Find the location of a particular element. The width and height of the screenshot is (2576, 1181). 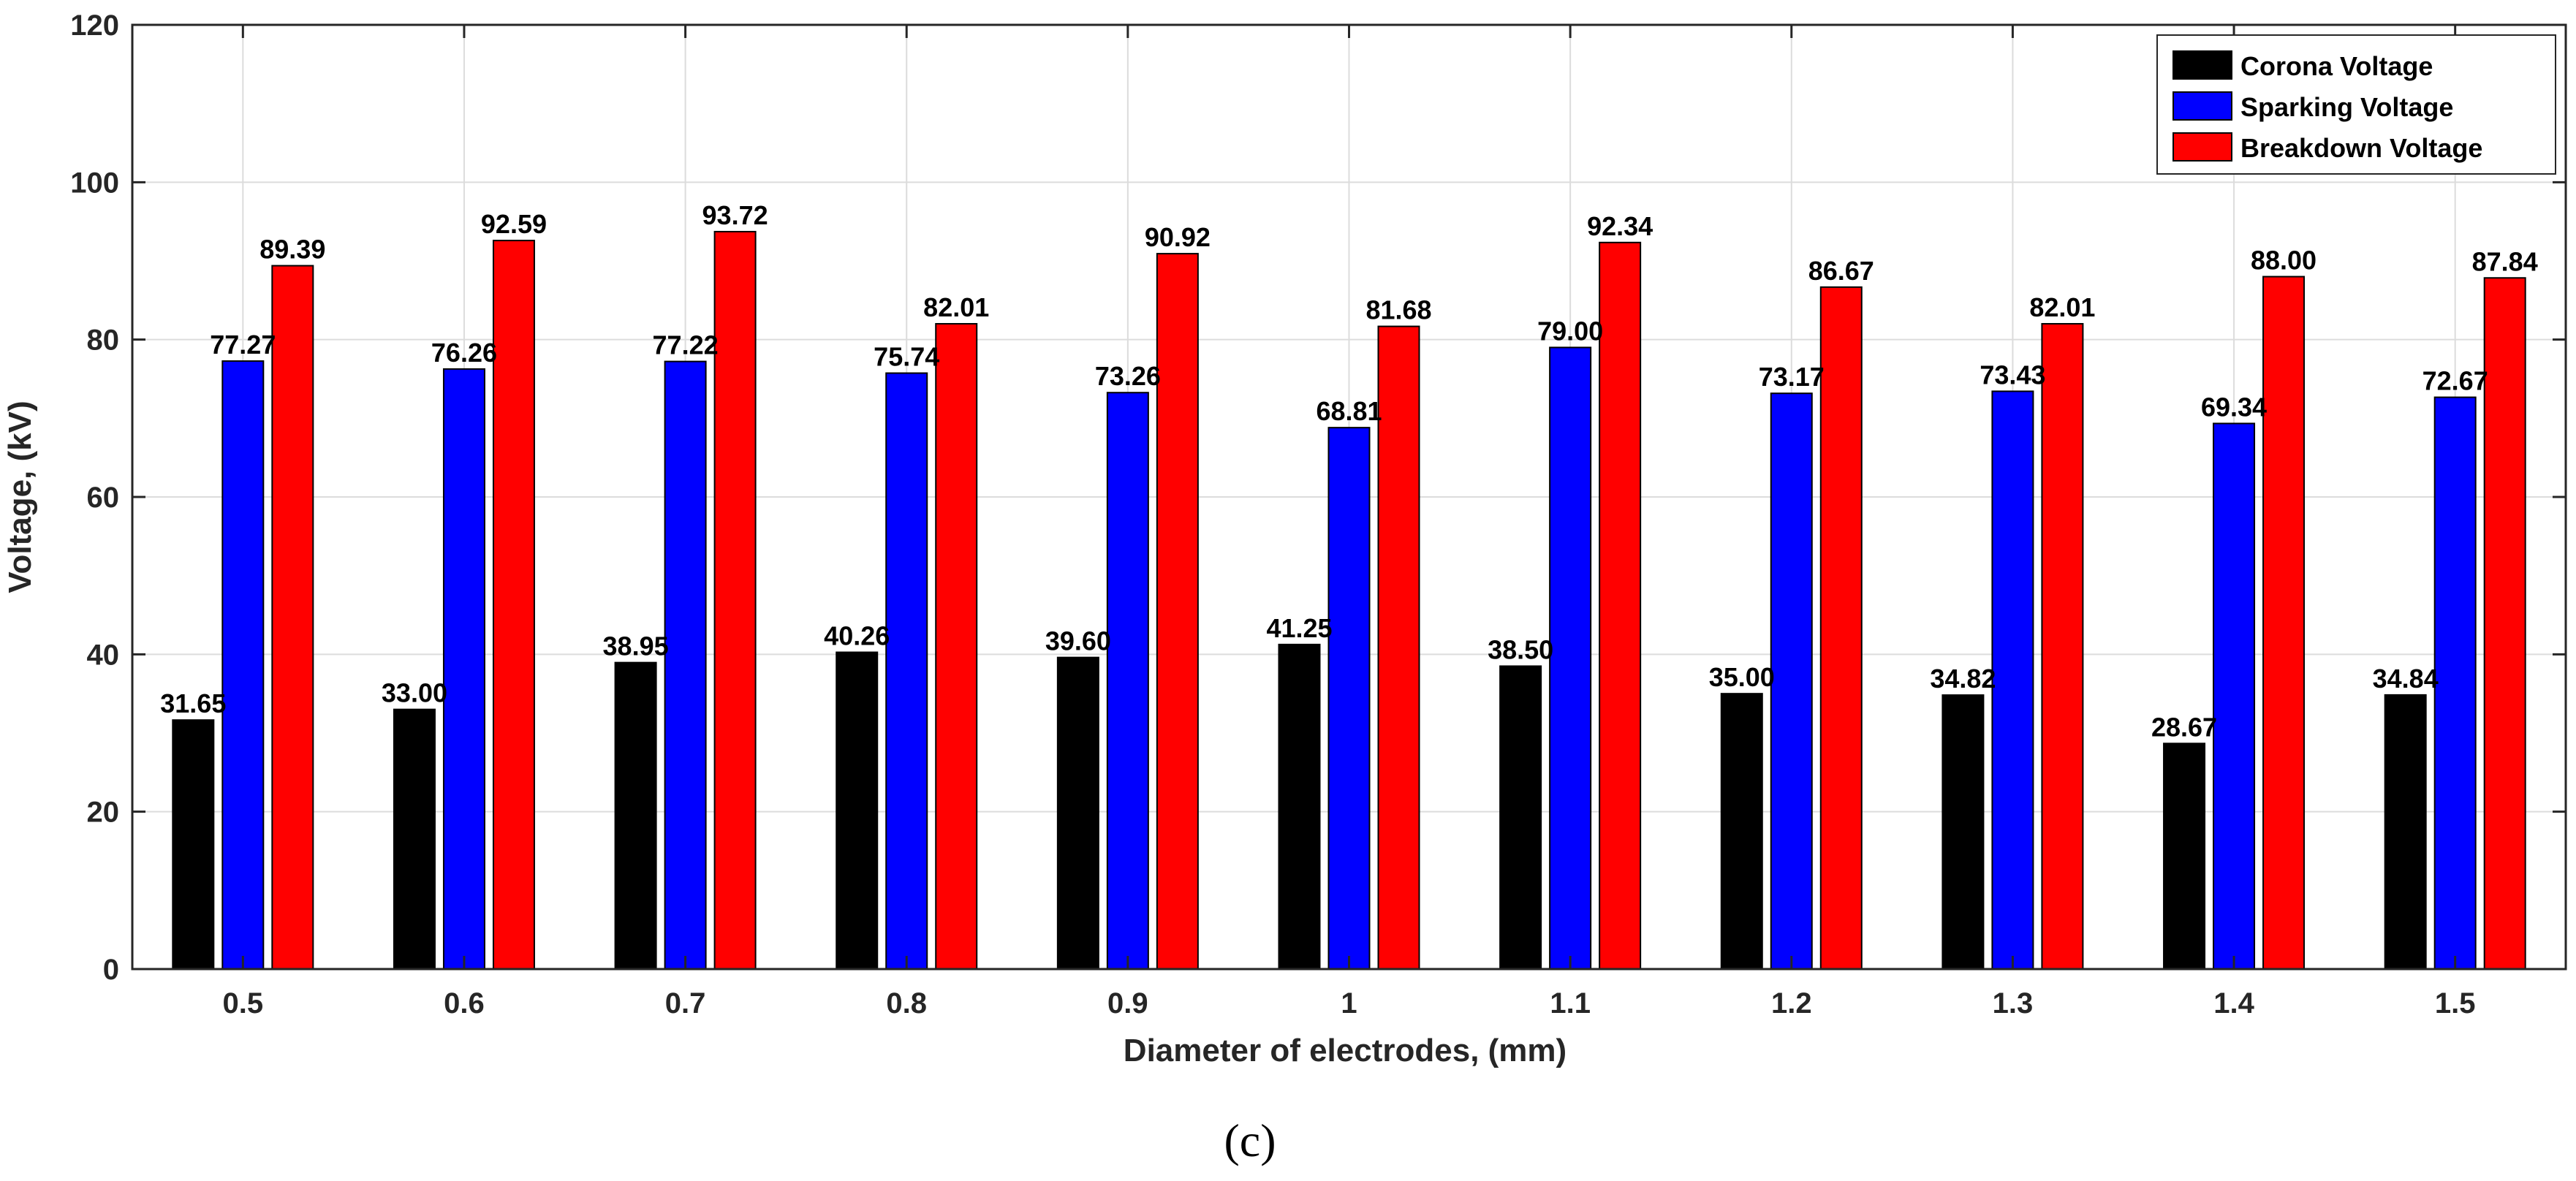

legend-label: Breakdown Voltage is located at coordinates (2361, 148).